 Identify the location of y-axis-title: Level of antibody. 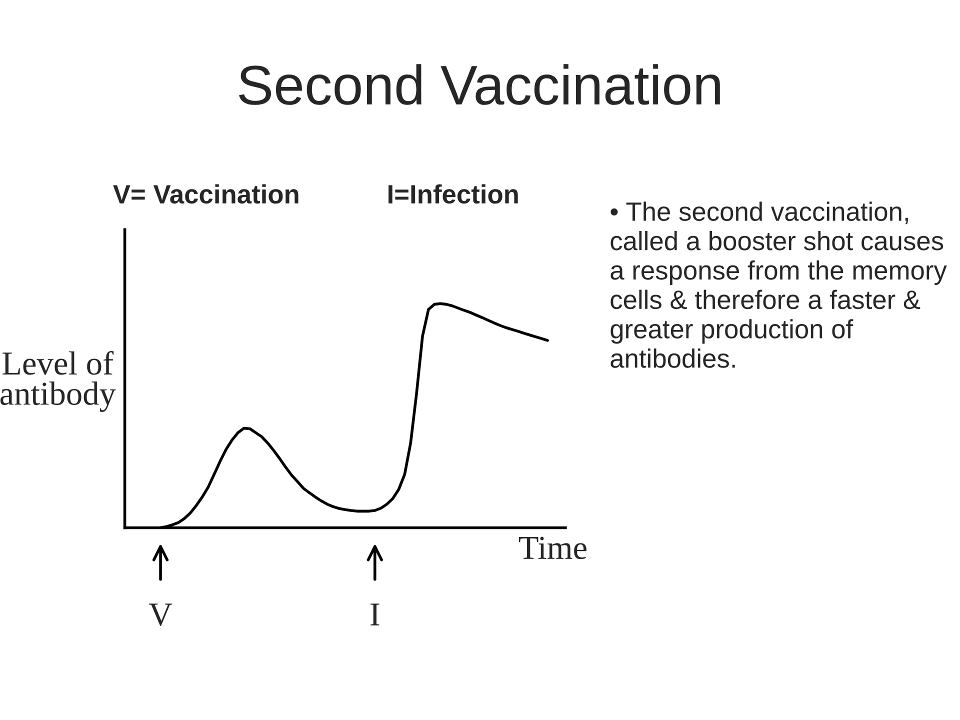
(58, 381).